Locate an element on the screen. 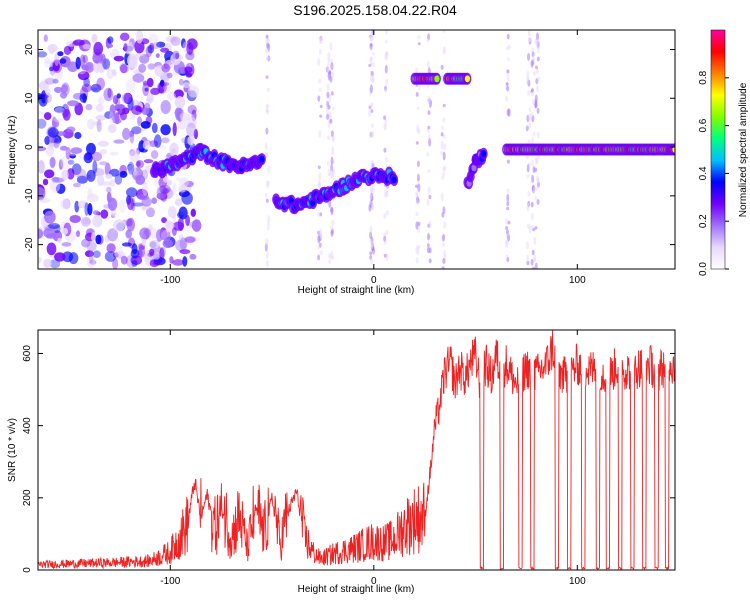 The image size is (750, 600). snr-x-tick-label: 100 is located at coordinates (577, 581).